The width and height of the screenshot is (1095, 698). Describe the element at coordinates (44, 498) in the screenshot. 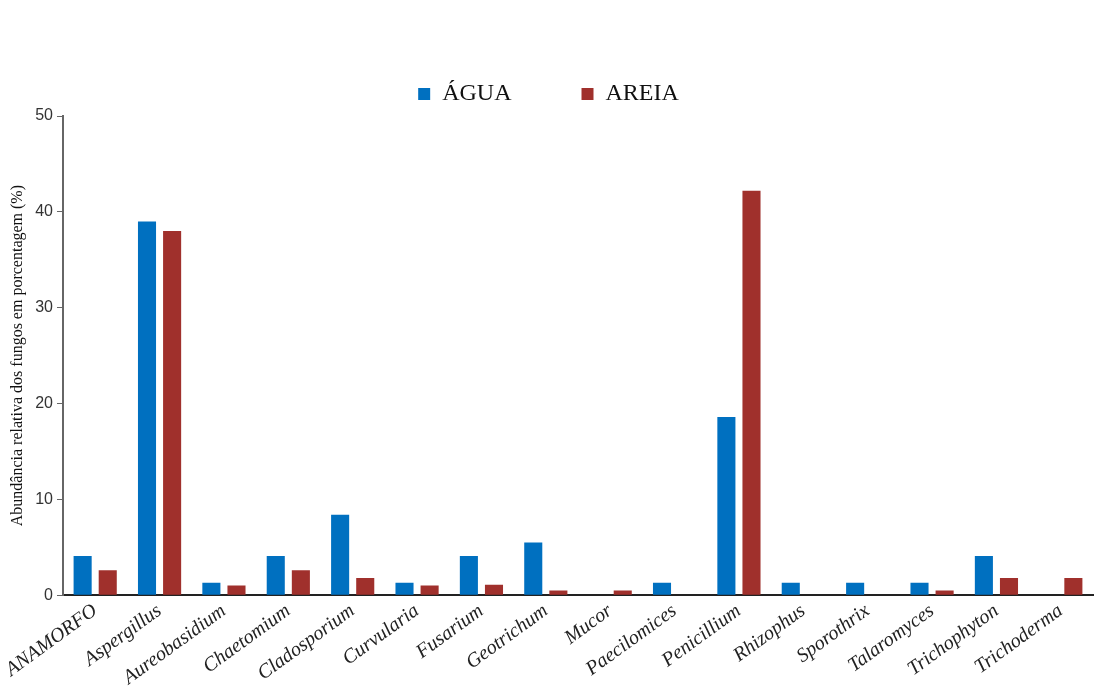

I see `y-tick-label: 10` at that location.